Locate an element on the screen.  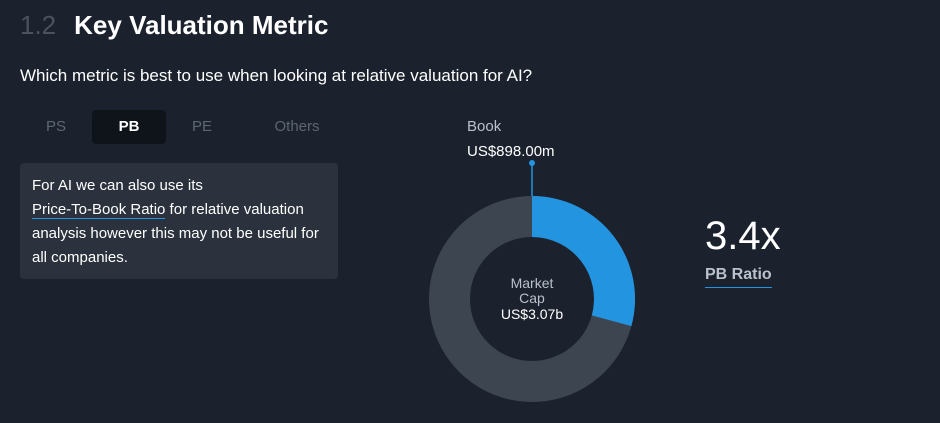
center-label-line2: Cap is located at coordinates (532, 298).